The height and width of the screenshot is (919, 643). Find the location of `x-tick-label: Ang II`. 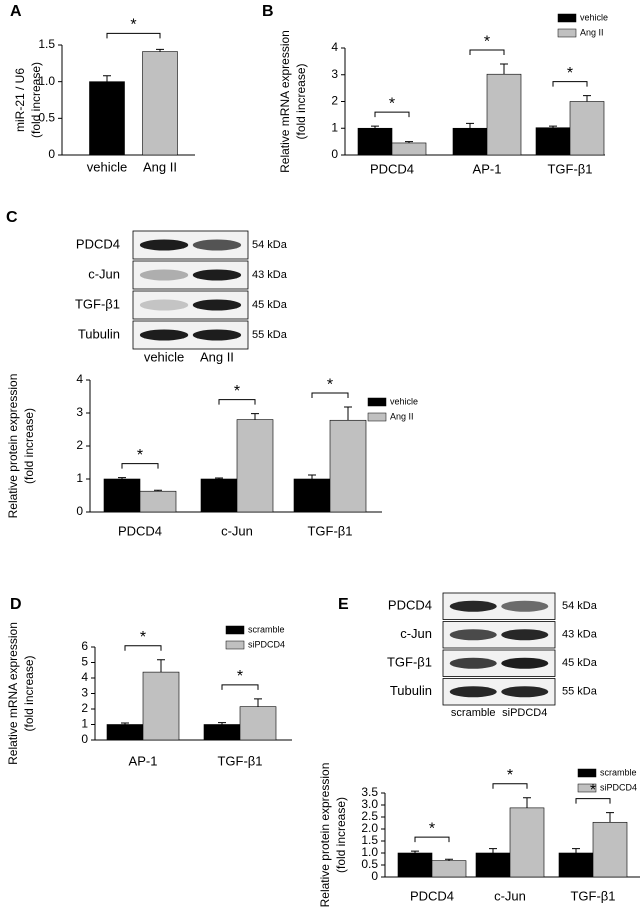

x-tick-label: Ang II is located at coordinates (160, 166).